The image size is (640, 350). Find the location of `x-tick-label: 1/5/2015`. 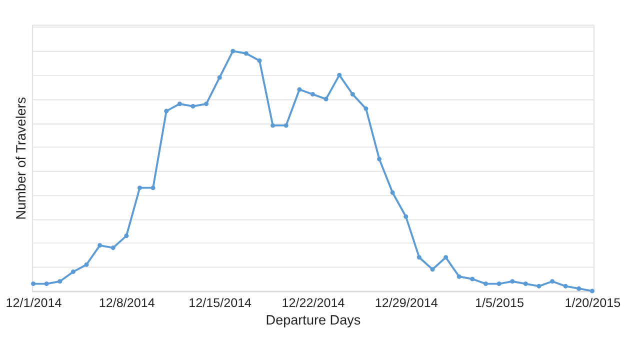

x-tick-label: 1/5/2015 is located at coordinates (499, 303).